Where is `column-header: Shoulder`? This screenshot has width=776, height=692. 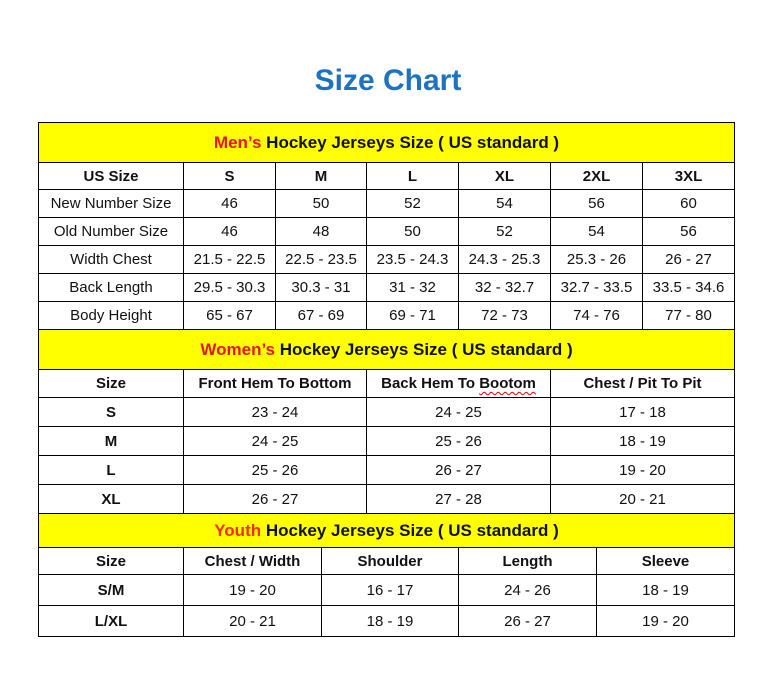 column-header: Shoulder is located at coordinates (390, 561).